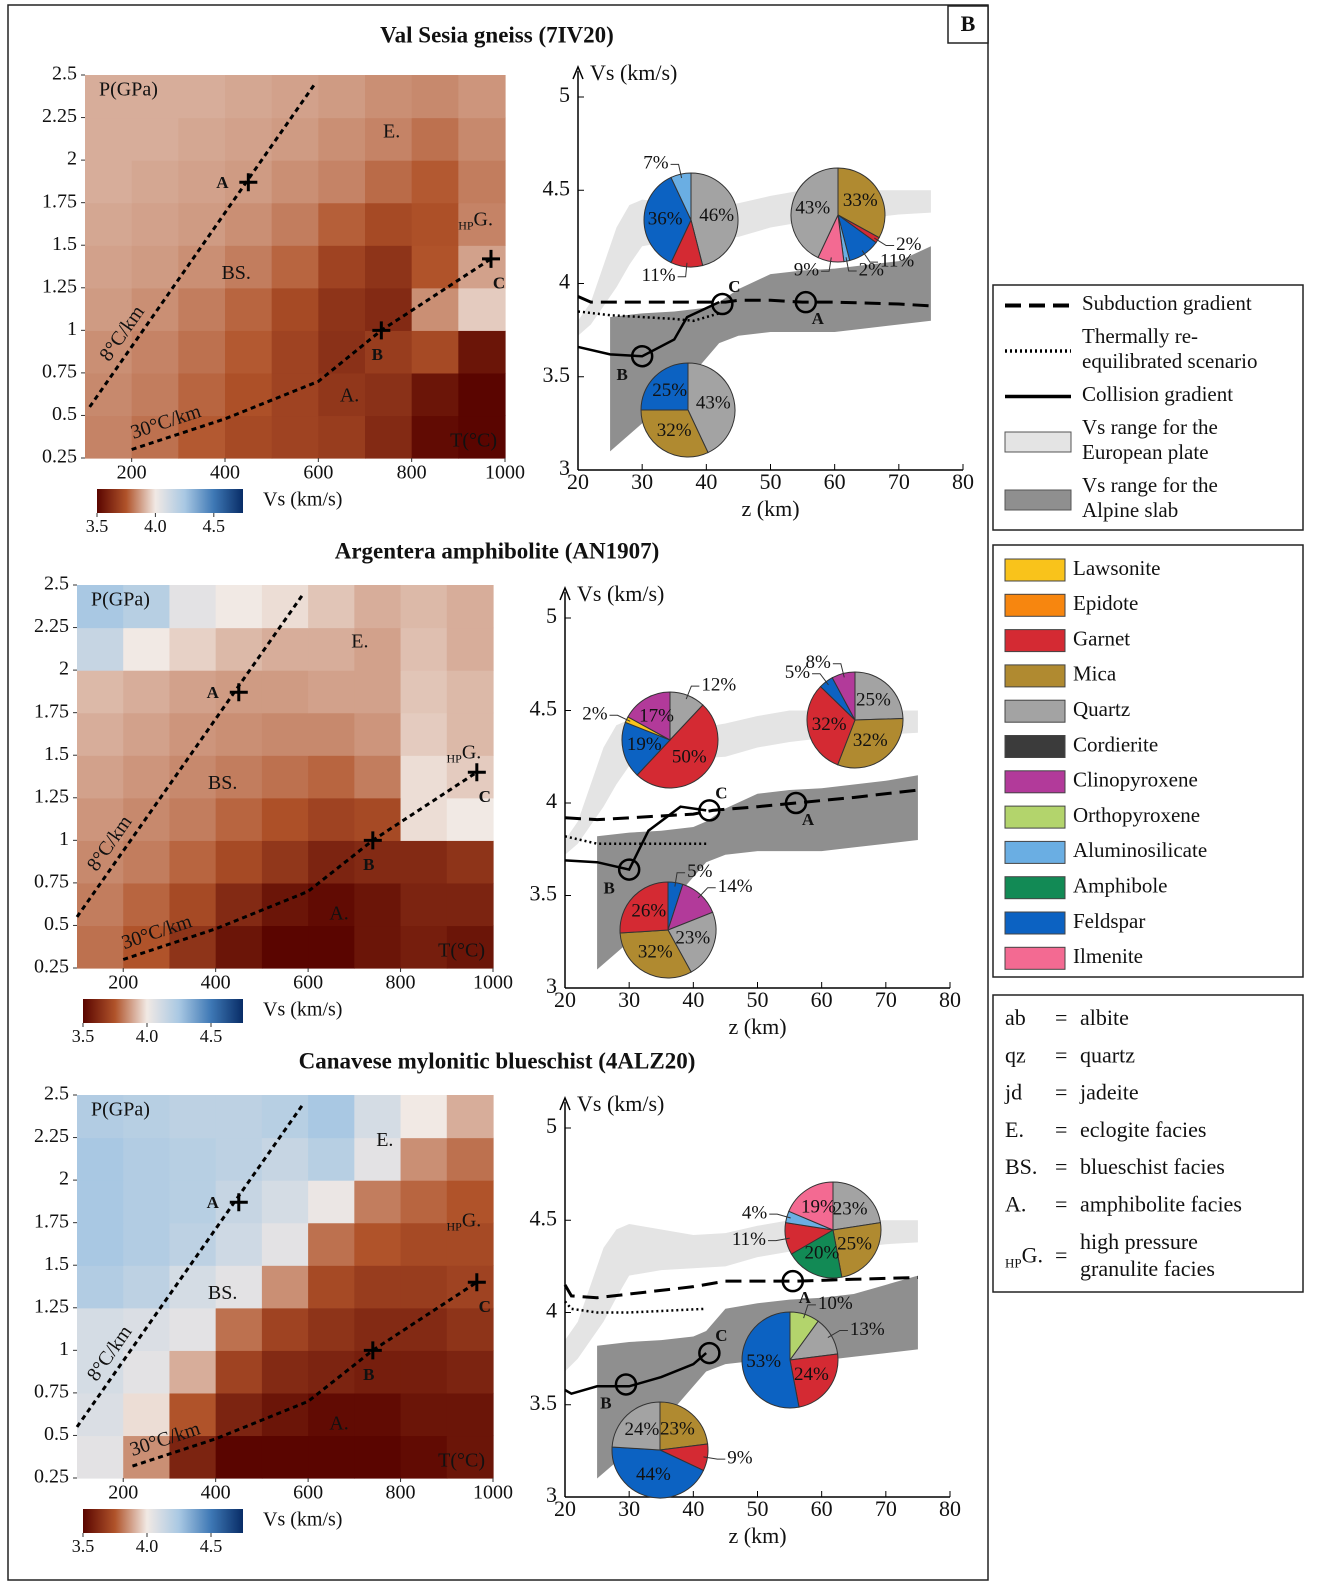  I want to click on facies-text: BS., so click(222, 783).